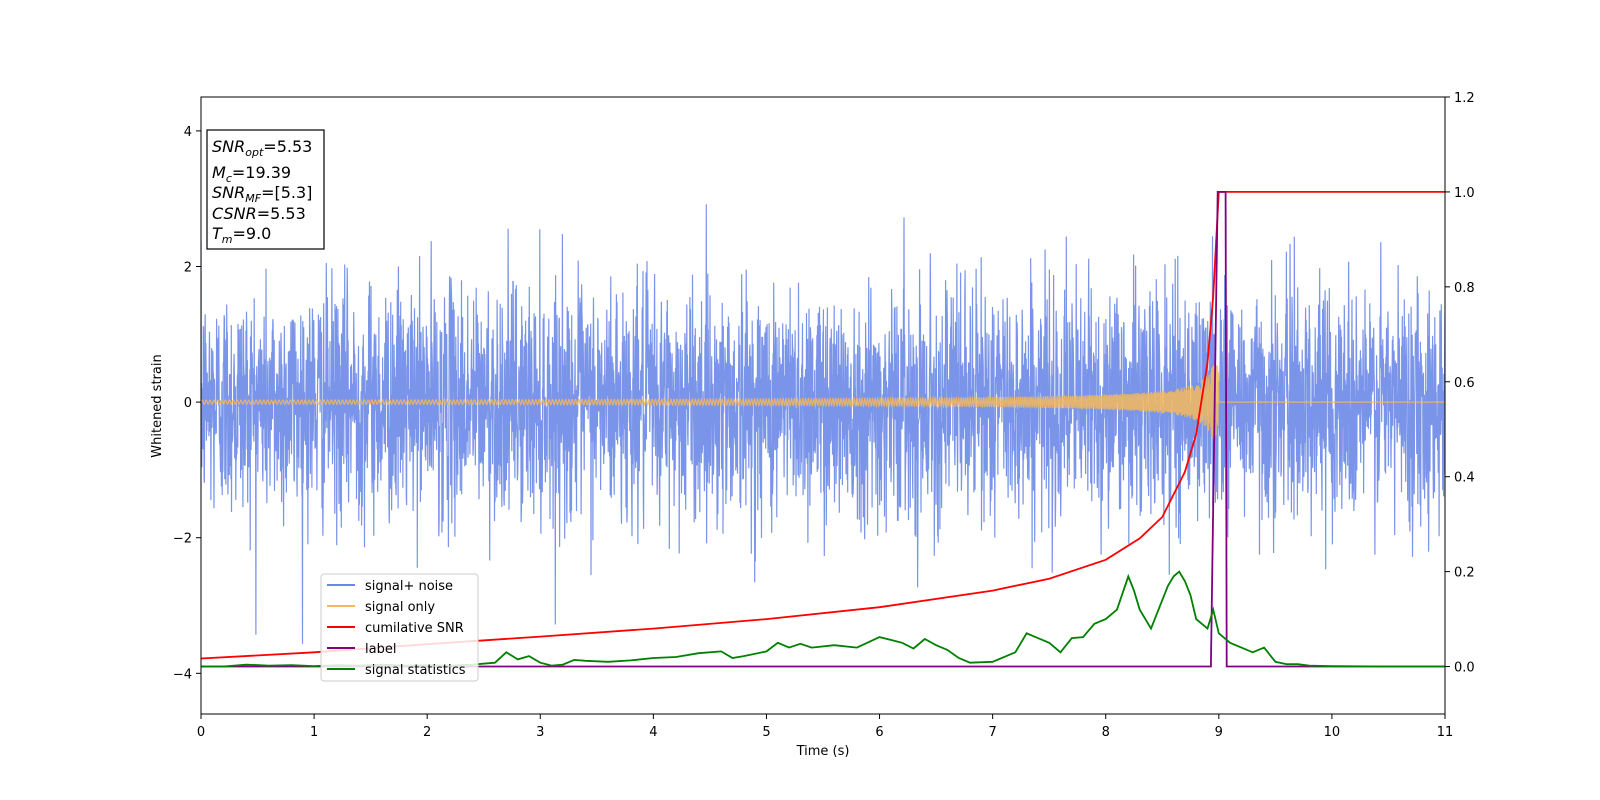 This screenshot has height=800, width=1600. I want to click on x-tick-label: 3, so click(540, 732).